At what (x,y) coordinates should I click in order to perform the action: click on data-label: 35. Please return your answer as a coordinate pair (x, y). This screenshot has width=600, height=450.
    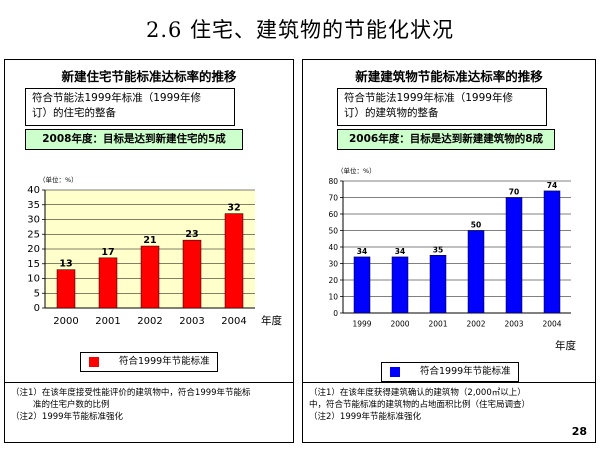
    Looking at the image, I should click on (438, 249).